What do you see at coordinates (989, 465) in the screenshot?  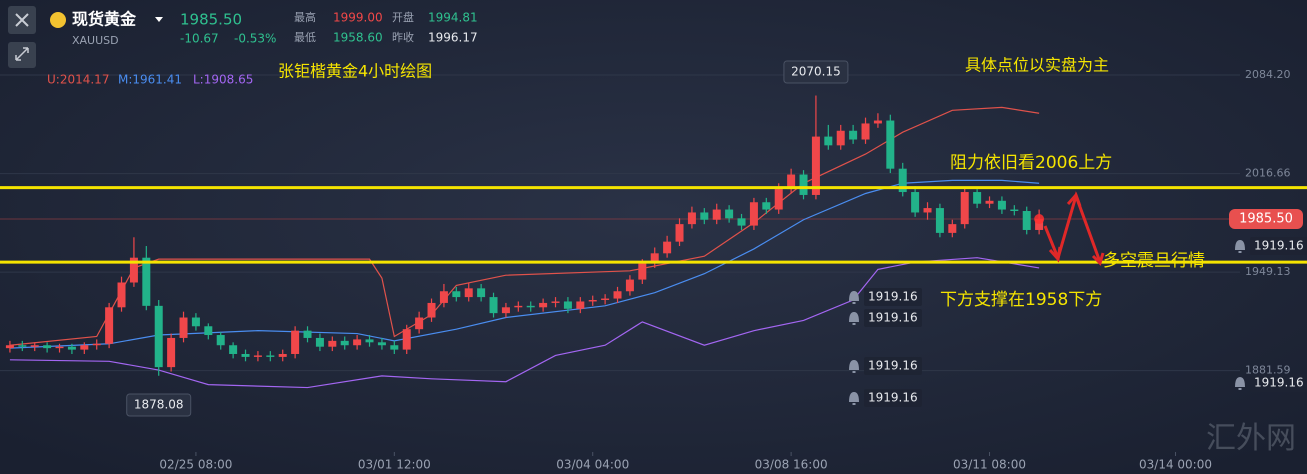 I see `x-tick-label: 03/11 08:00` at bounding box center [989, 465].